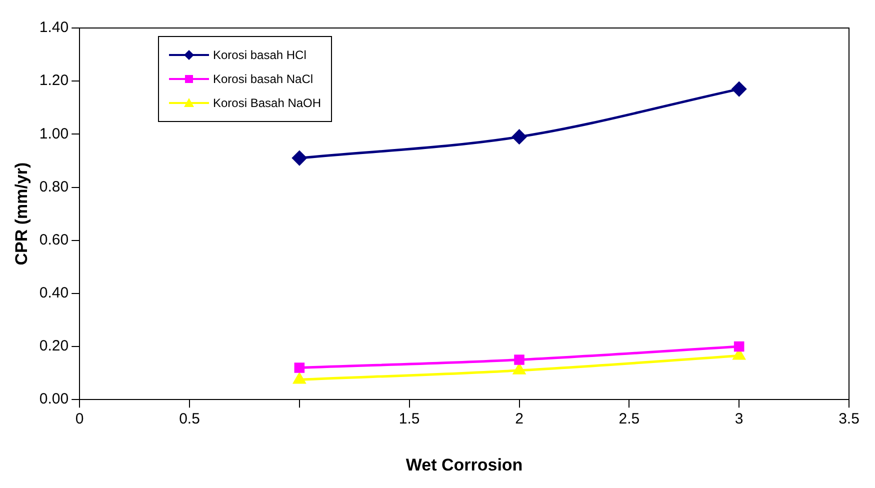 This screenshot has height=488, width=875. I want to click on x-tick-label: 2, so click(519, 419).